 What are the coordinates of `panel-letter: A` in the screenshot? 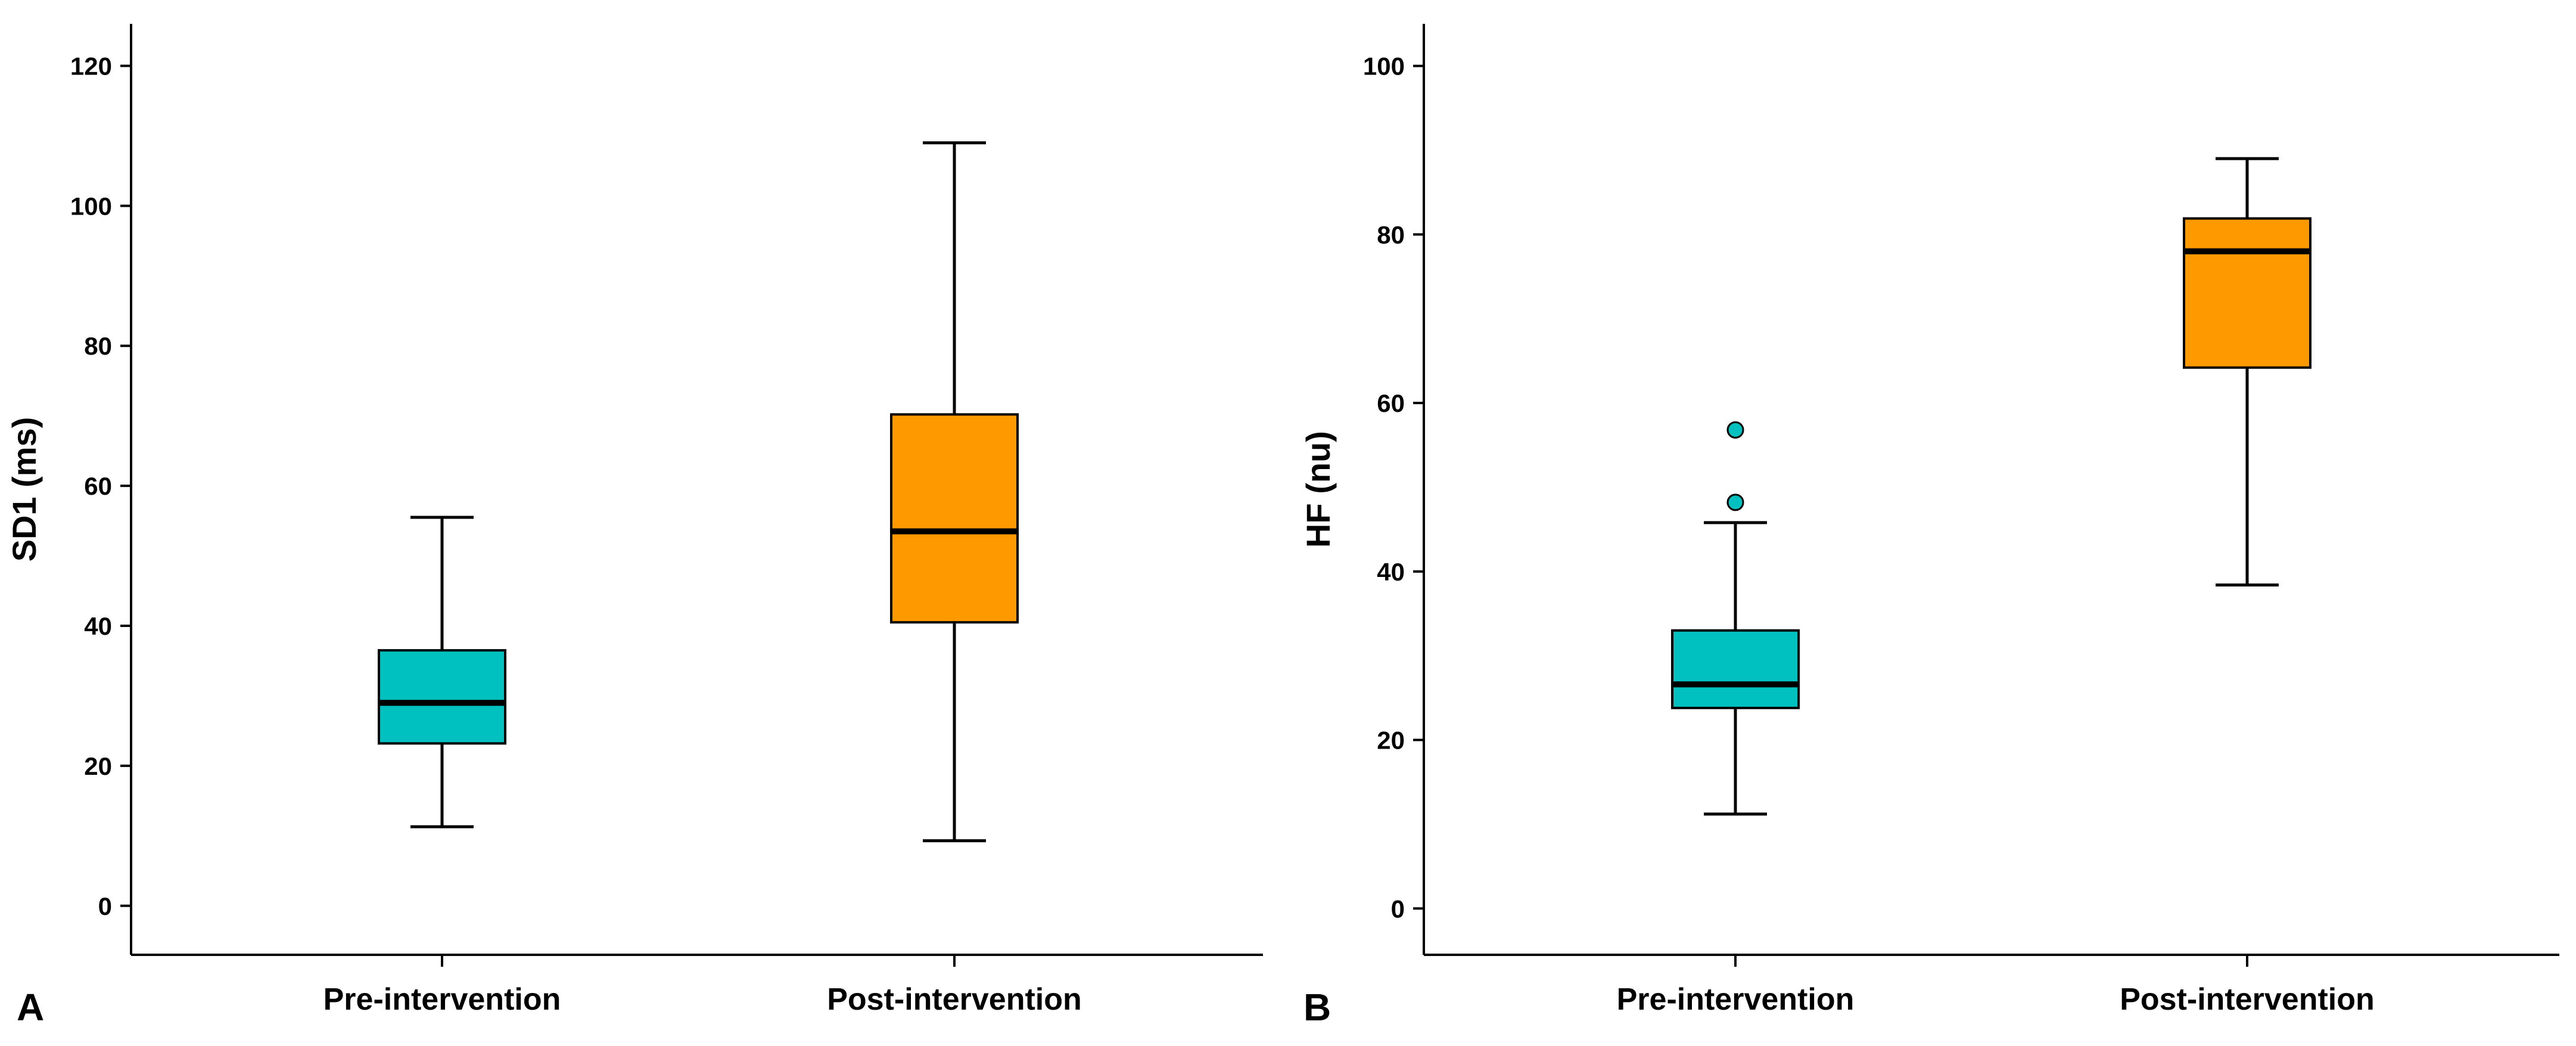 It's located at (30, 1007).